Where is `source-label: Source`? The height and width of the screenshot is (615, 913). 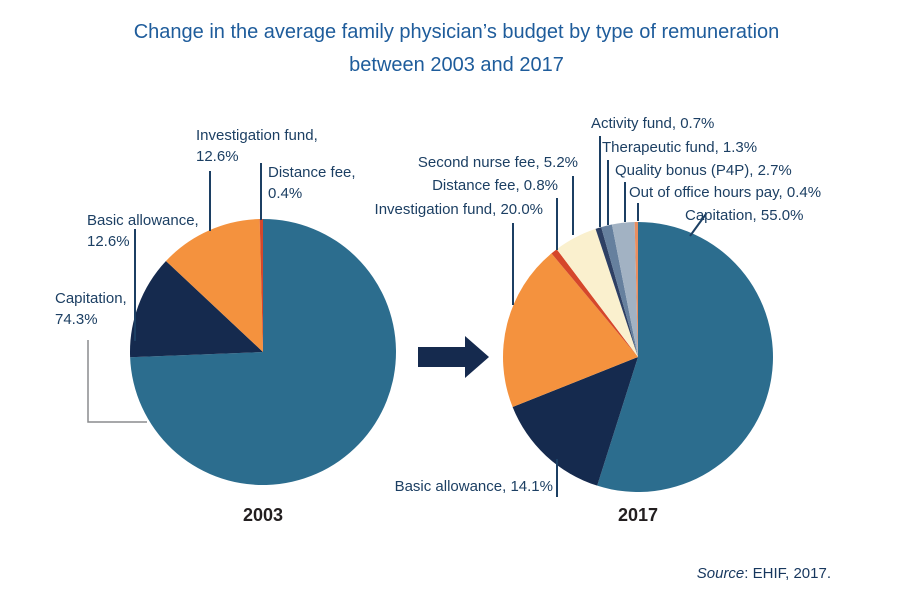 source-label: Source is located at coordinates (720, 573).